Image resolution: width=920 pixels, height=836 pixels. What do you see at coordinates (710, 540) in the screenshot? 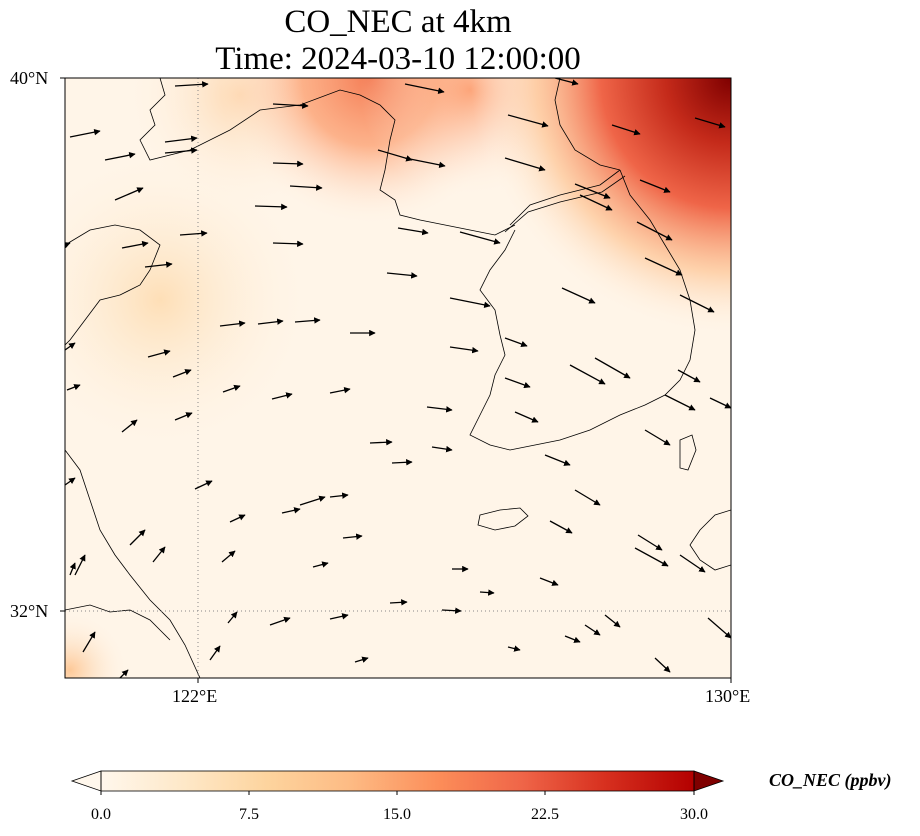
I see `coastline-kyushu` at bounding box center [710, 540].